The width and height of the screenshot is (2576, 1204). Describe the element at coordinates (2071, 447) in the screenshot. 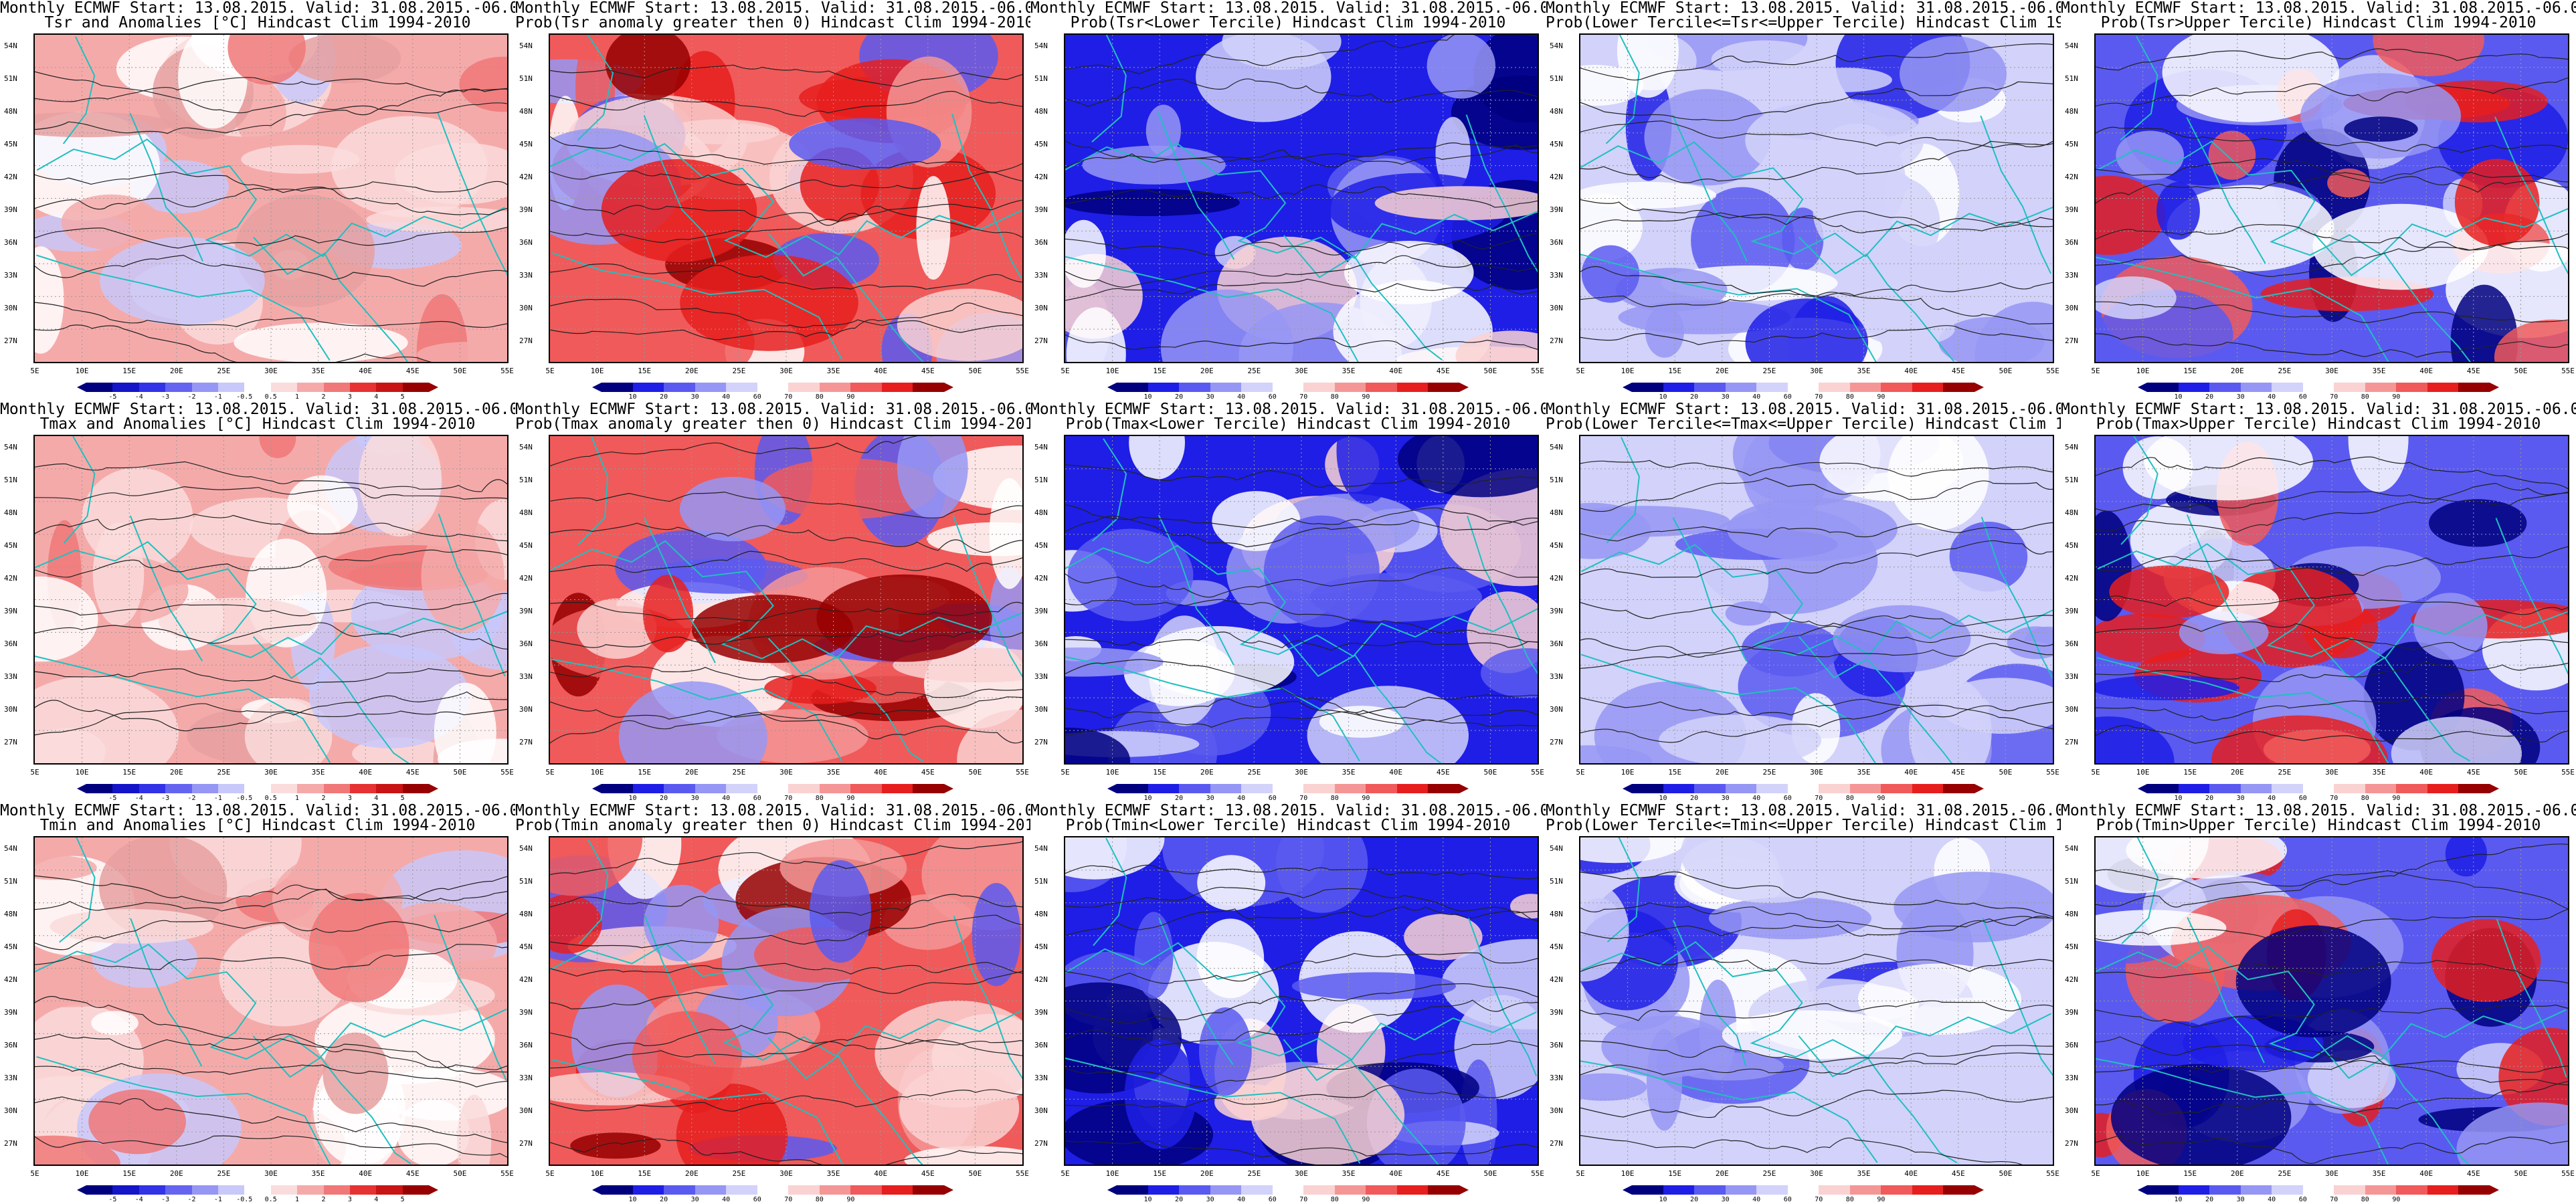

I see `latitude-label: 54N` at that location.